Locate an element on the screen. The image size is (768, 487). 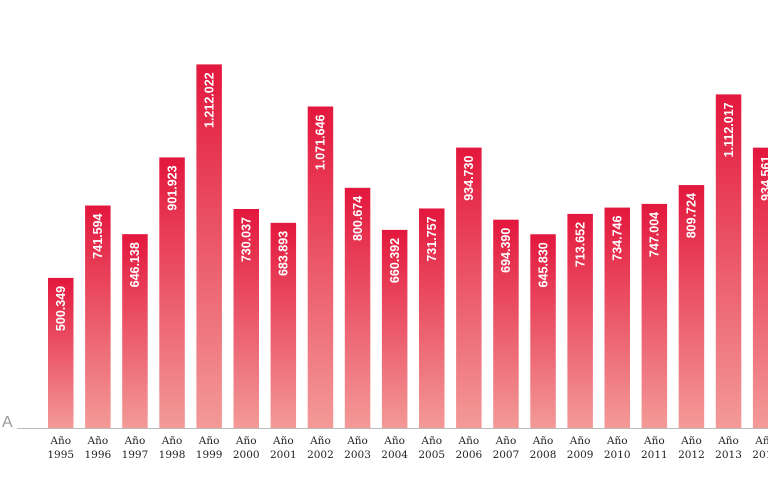
x-tick-label: Año 2011 is located at coordinates (654, 448).